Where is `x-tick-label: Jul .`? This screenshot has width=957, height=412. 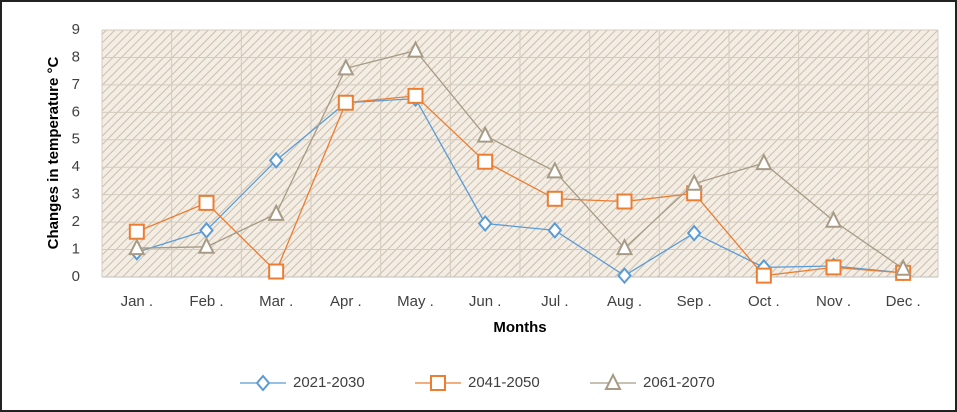
x-tick-label: Jul . is located at coordinates (555, 301).